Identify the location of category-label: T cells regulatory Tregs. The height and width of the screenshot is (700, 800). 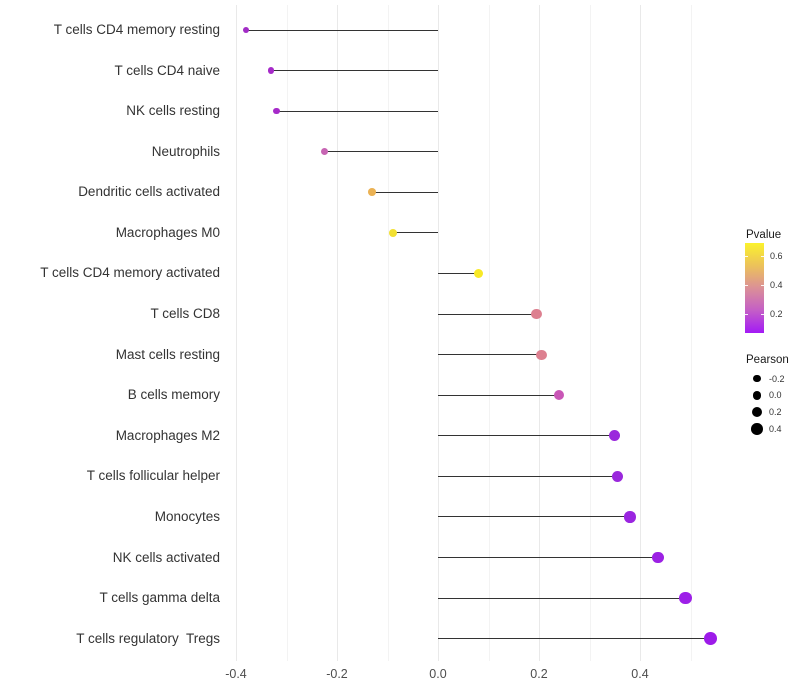
(148, 638).